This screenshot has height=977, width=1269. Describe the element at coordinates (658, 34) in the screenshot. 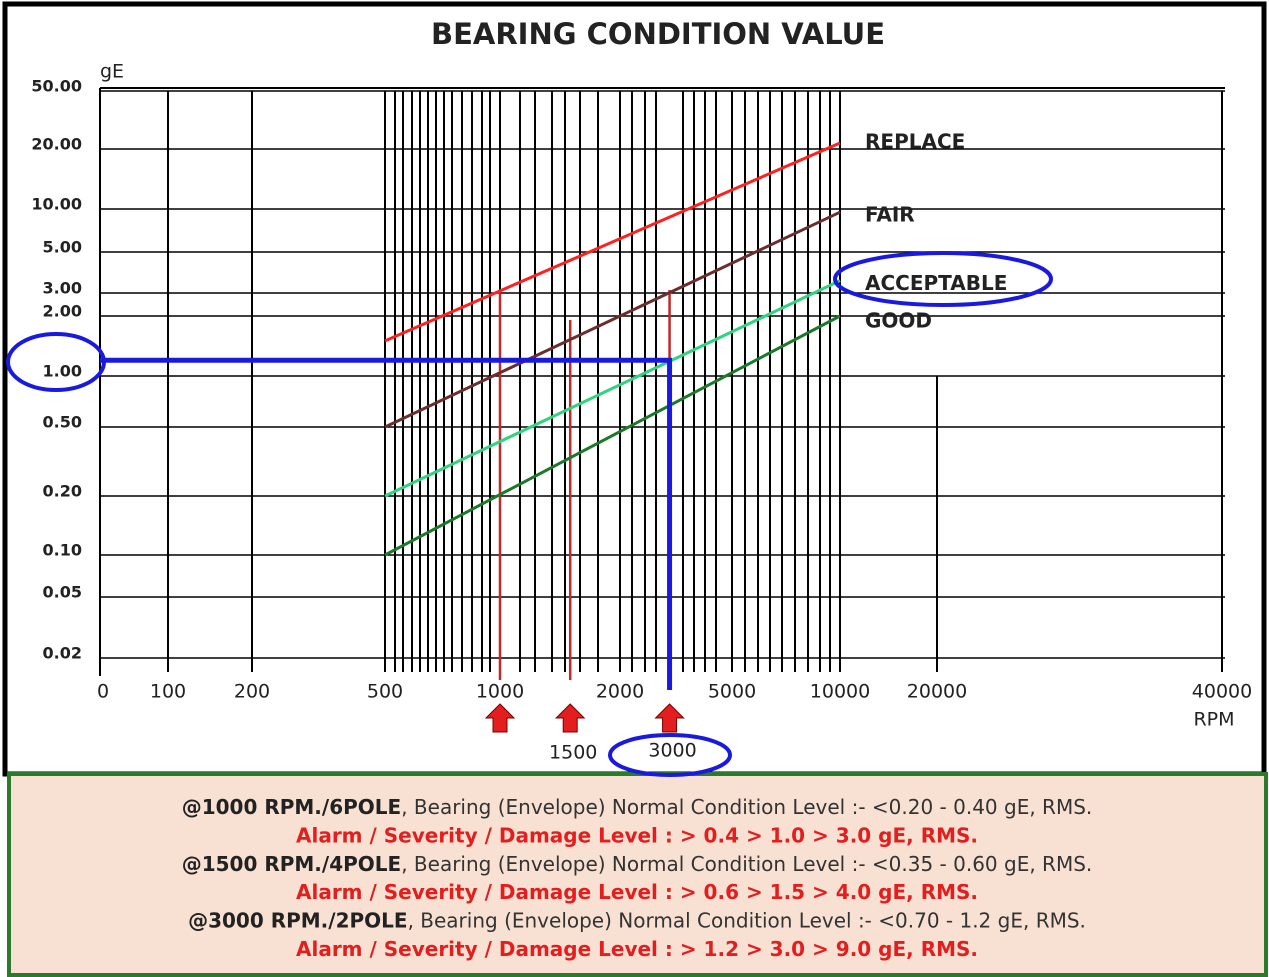

I see `chart-title: BEARING CONDITION VALUE` at that location.